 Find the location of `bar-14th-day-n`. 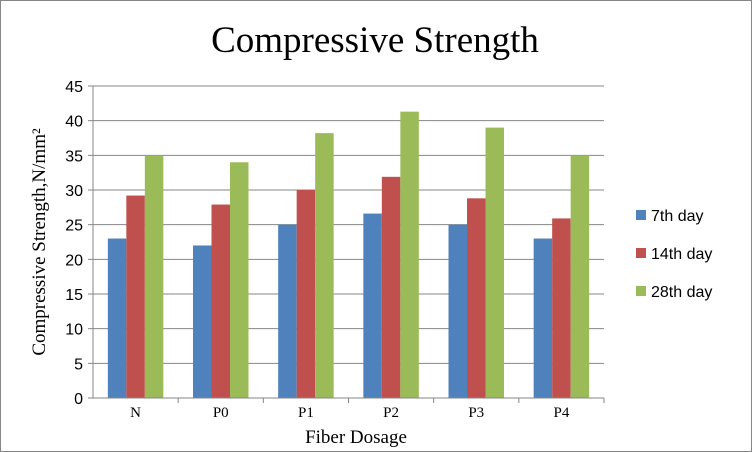

bar-14th-day-n is located at coordinates (135, 296).